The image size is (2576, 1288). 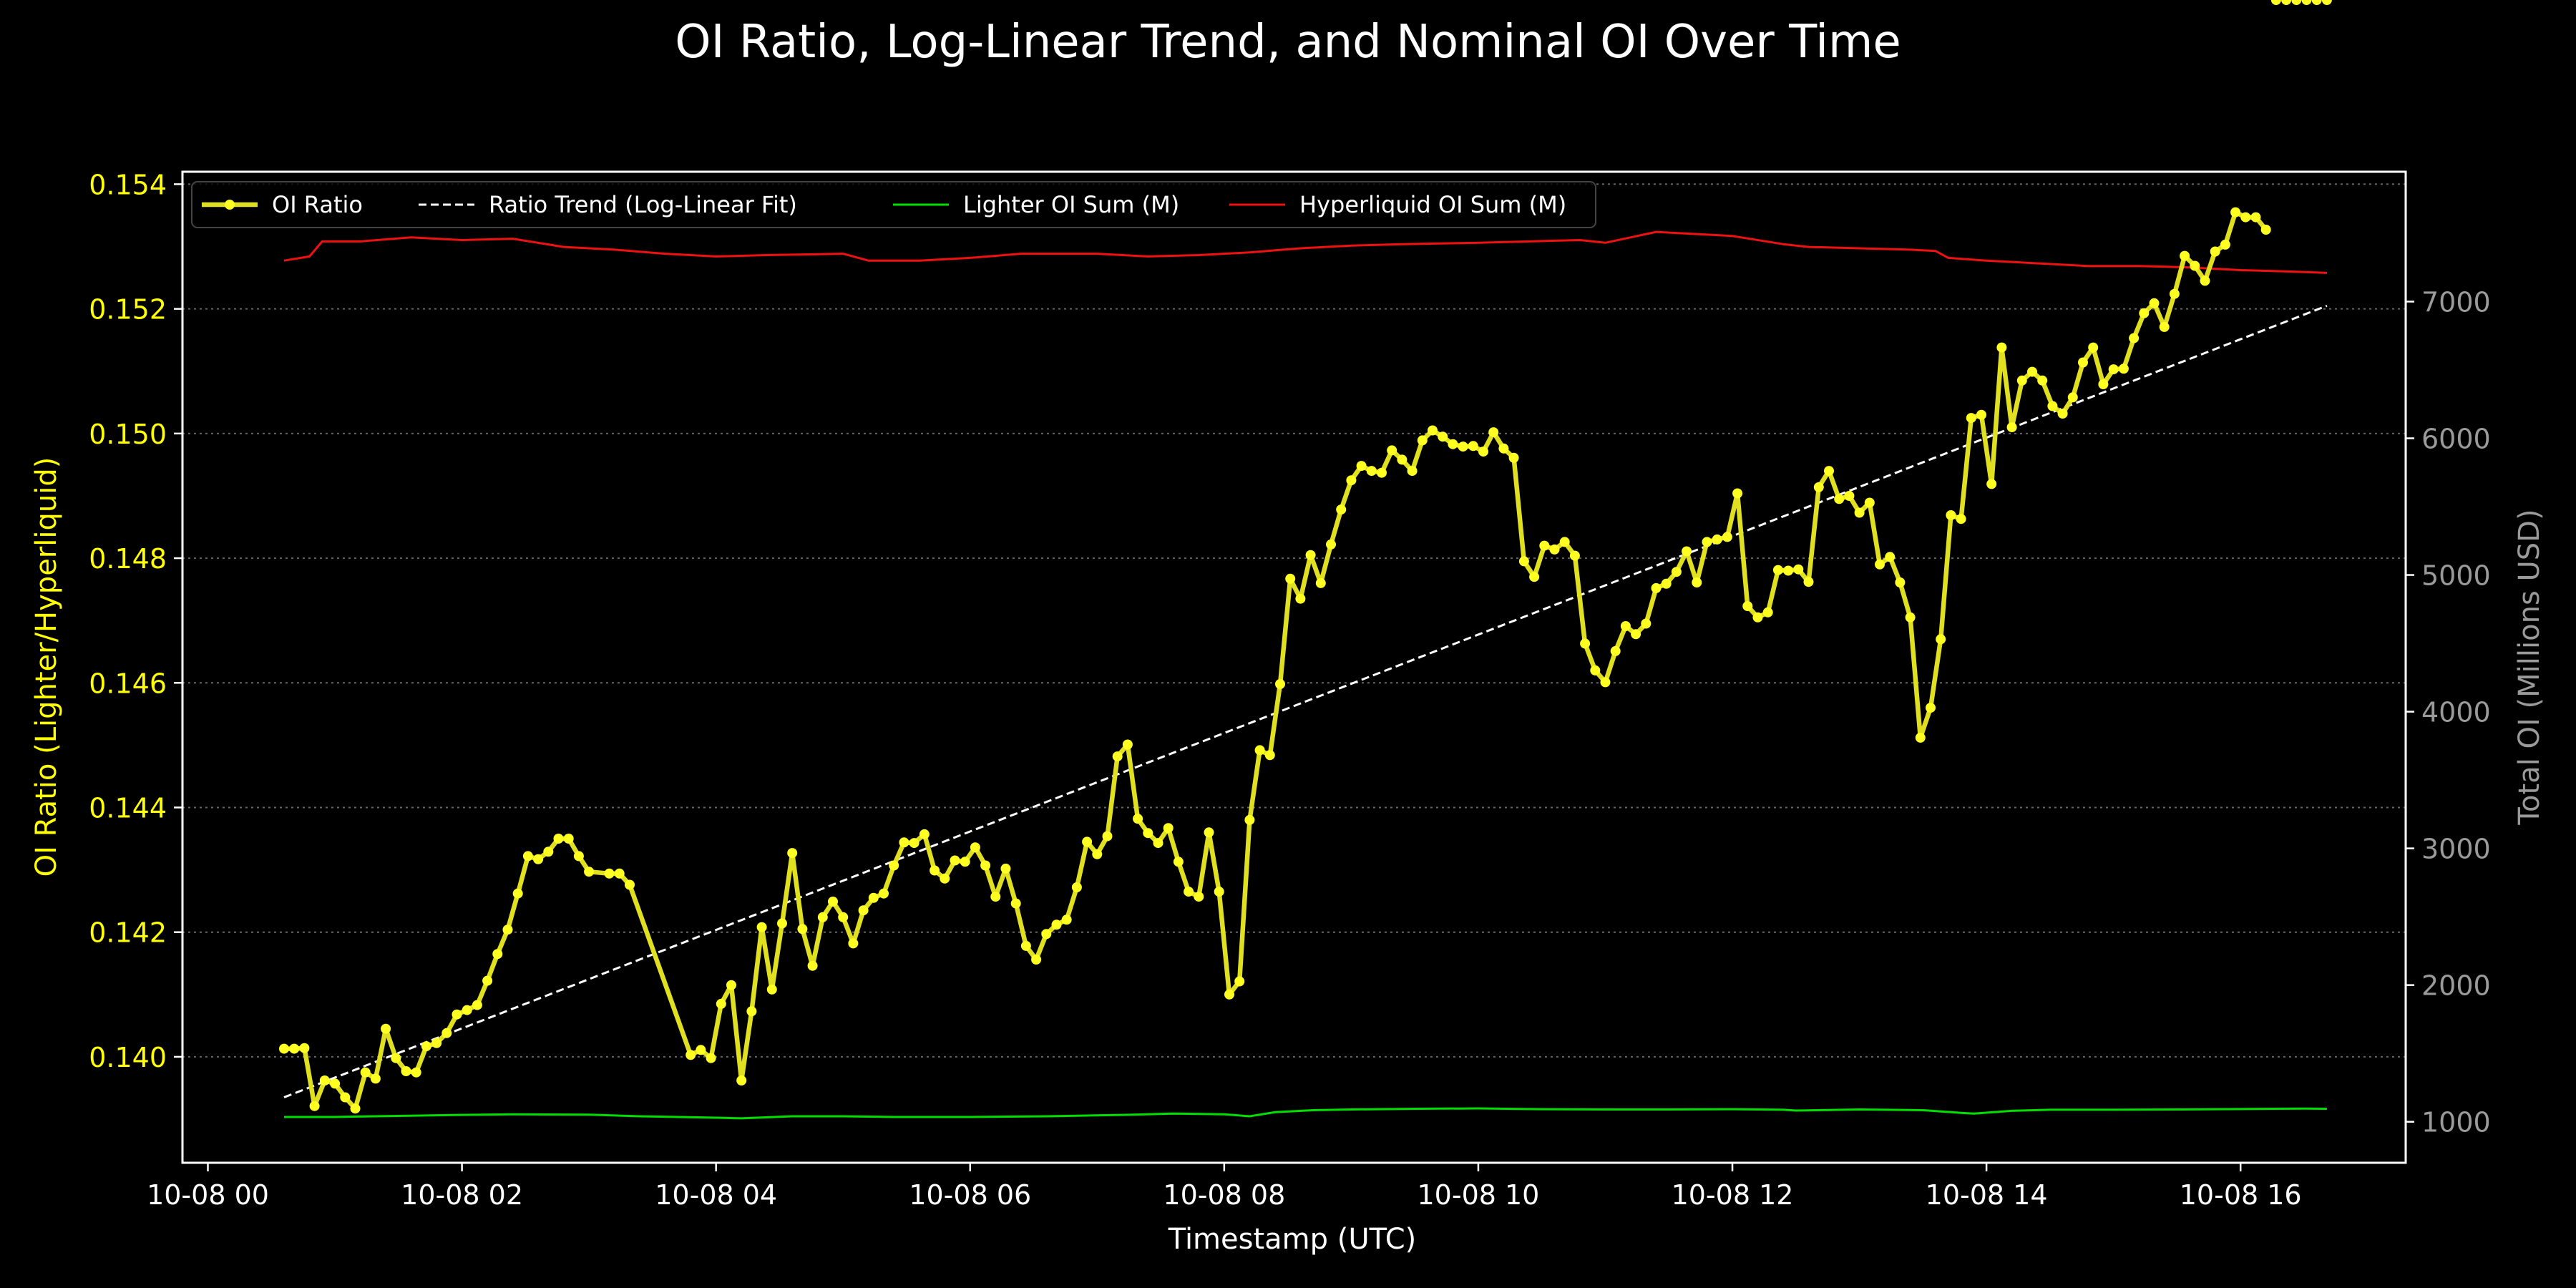 I want to click on y-right-tick-label: 1000, so click(x=2456, y=1122).